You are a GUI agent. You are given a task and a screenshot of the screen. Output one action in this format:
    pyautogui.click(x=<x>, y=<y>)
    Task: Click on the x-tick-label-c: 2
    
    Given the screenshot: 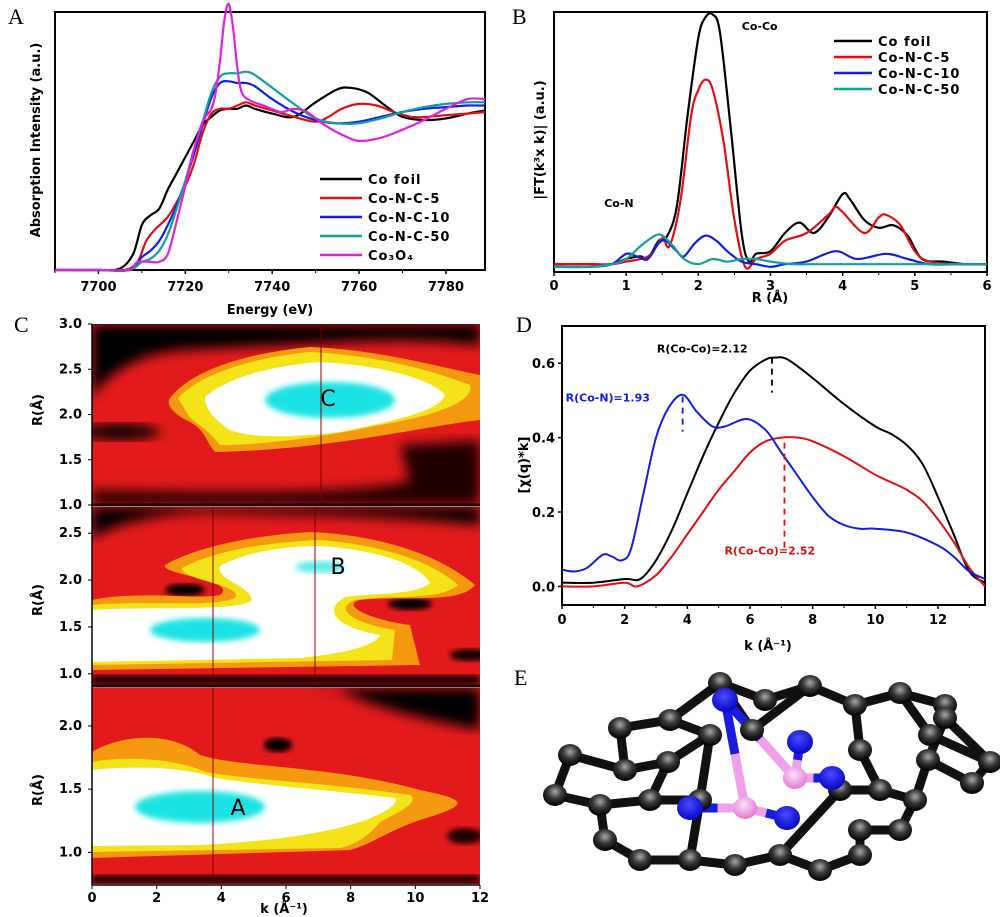 What is the action you would take?
    pyautogui.click(x=156, y=898)
    